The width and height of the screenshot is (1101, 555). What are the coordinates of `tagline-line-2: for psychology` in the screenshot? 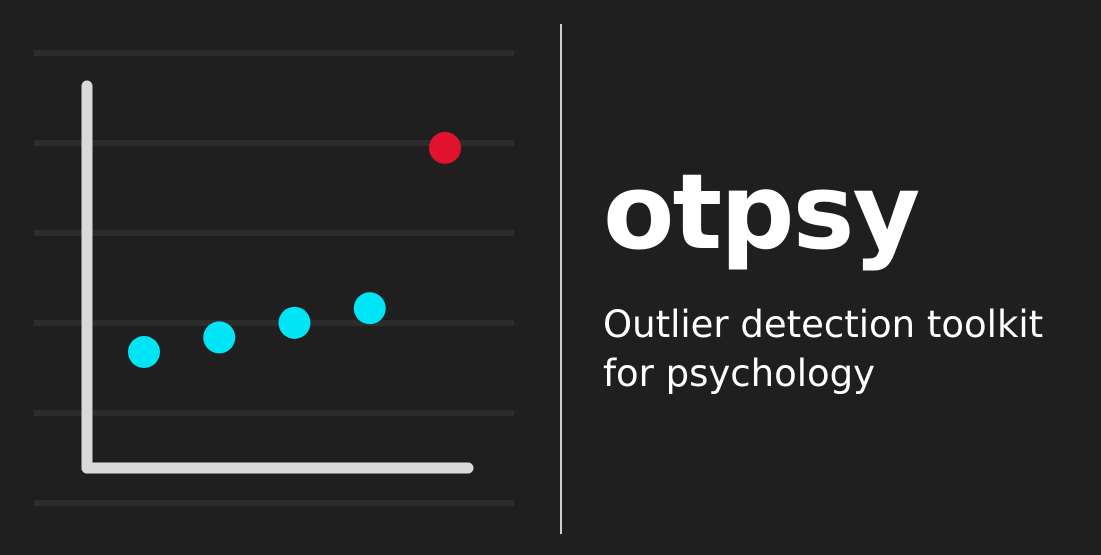 It's located at (739, 373).